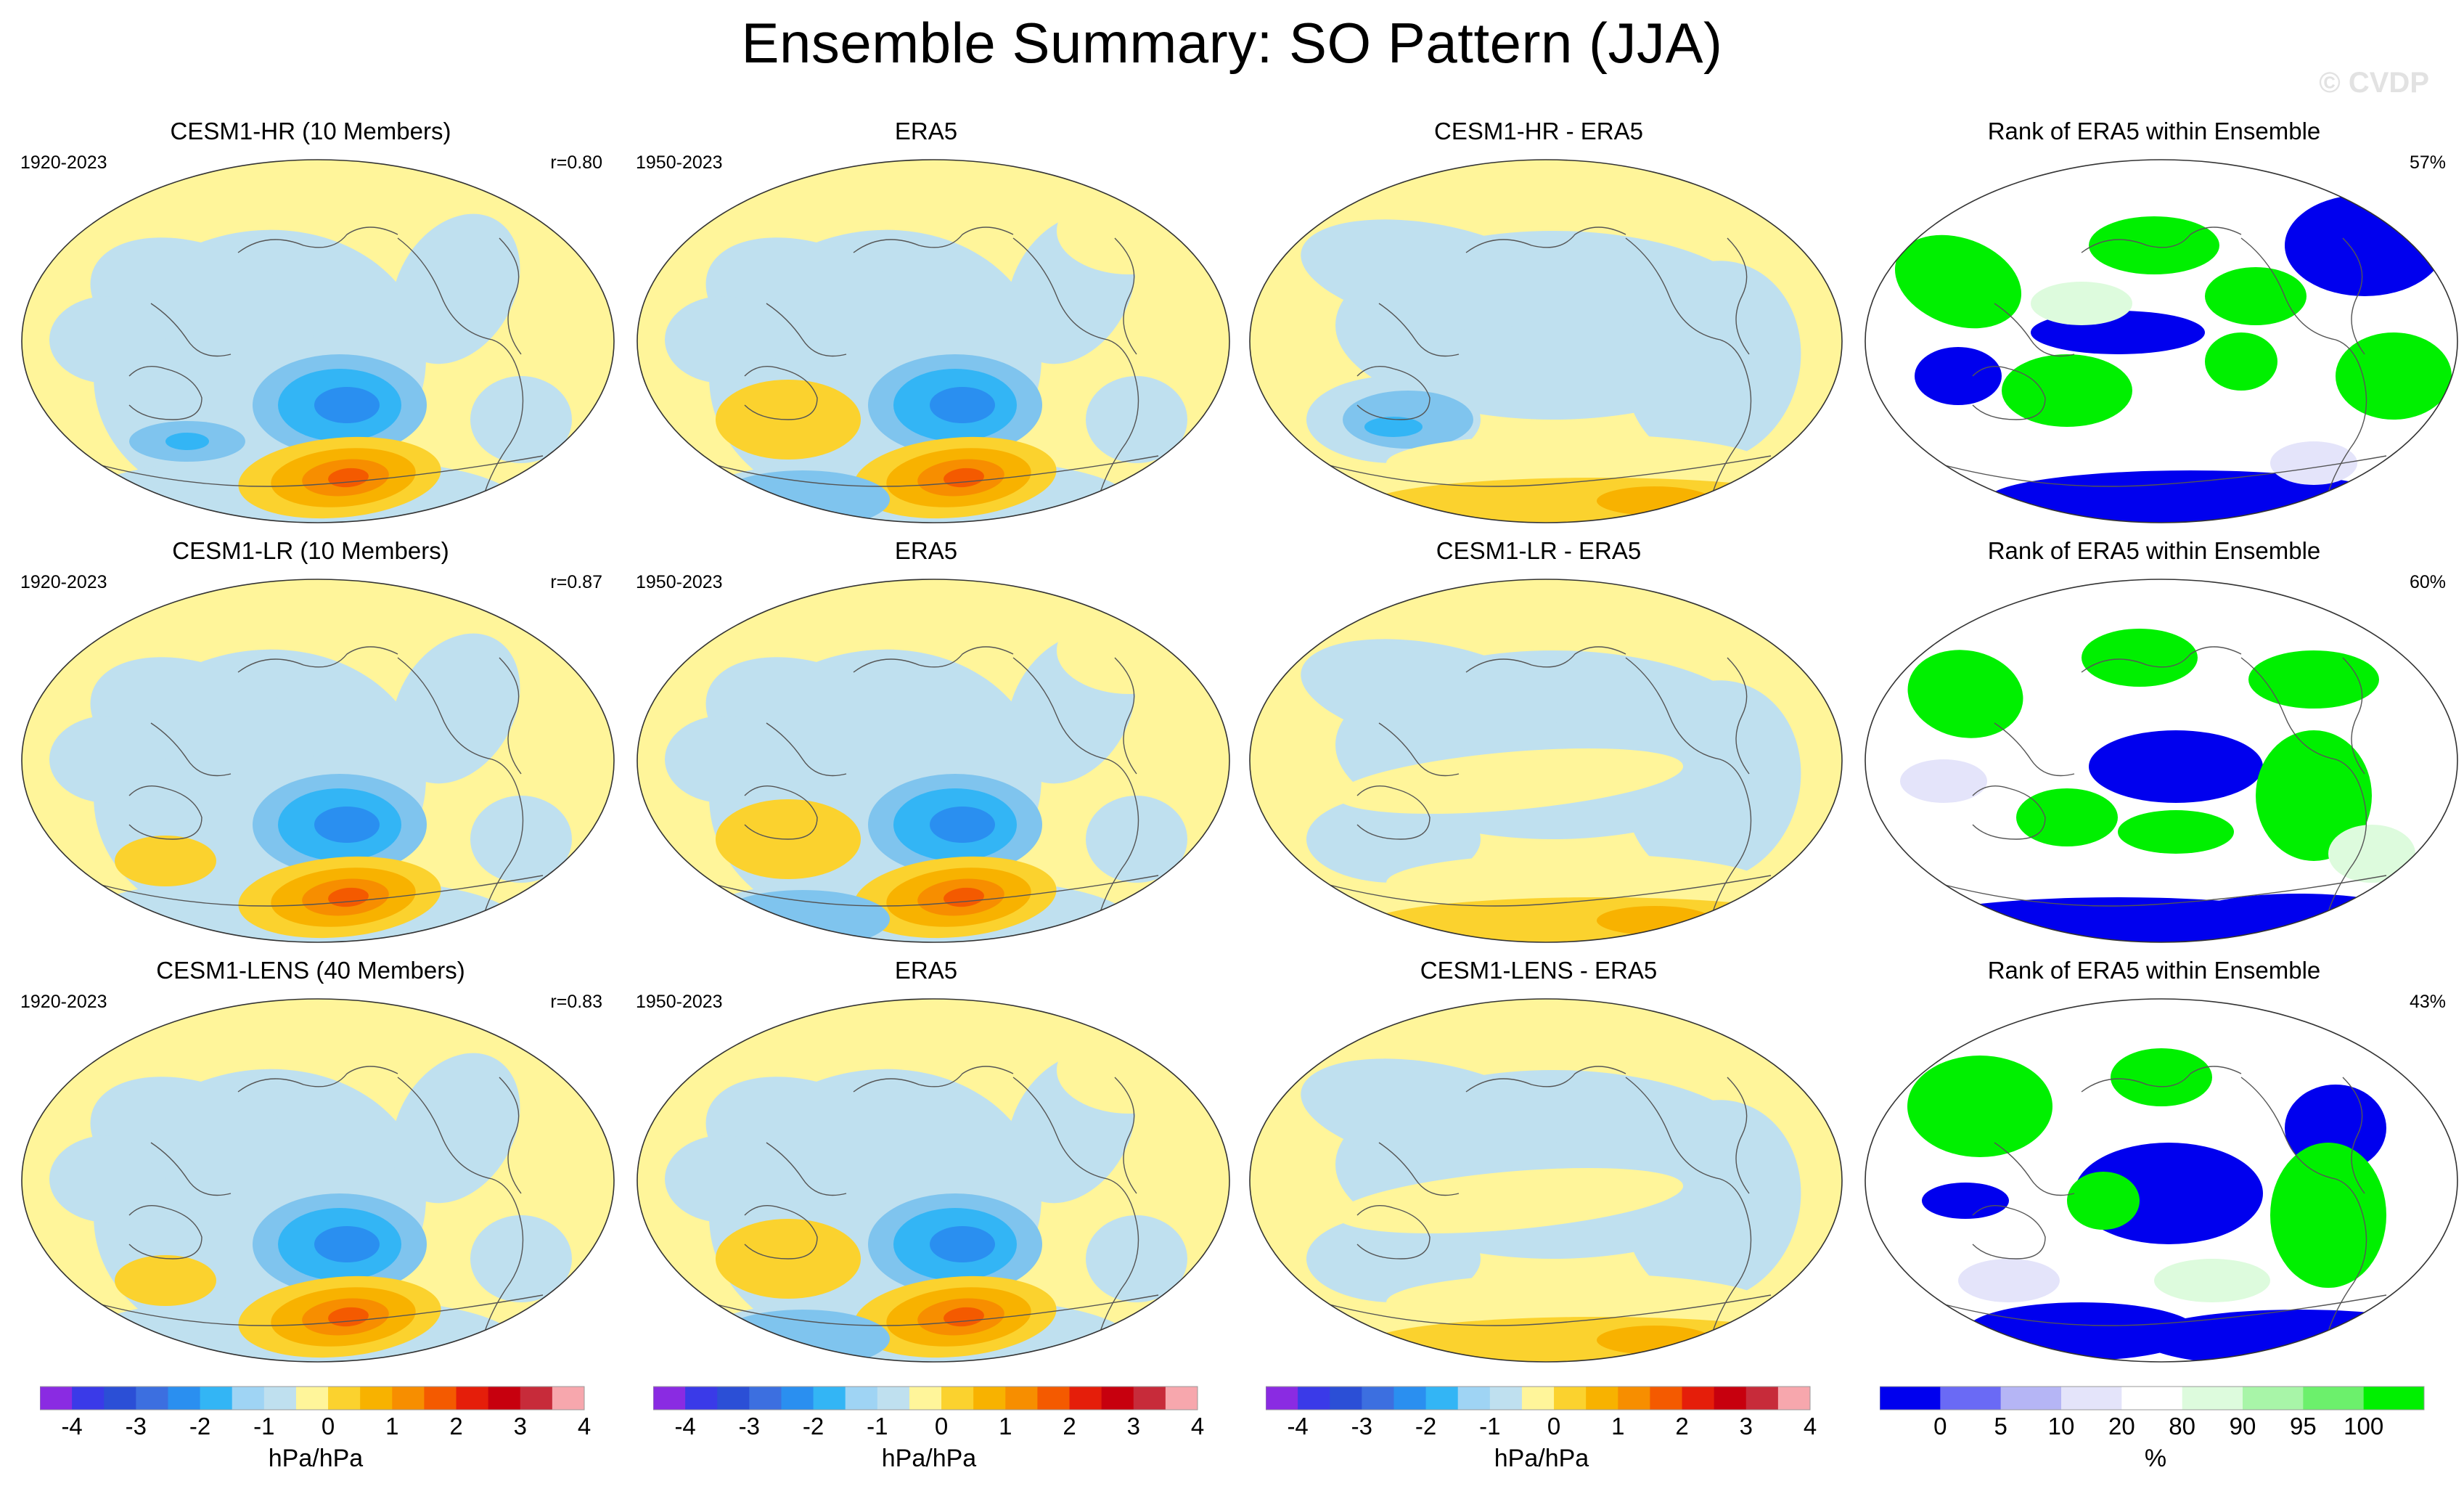 This screenshot has width=2464, height=1486. I want to click on colorbar-tick-label: 1, so click(1618, 1427).